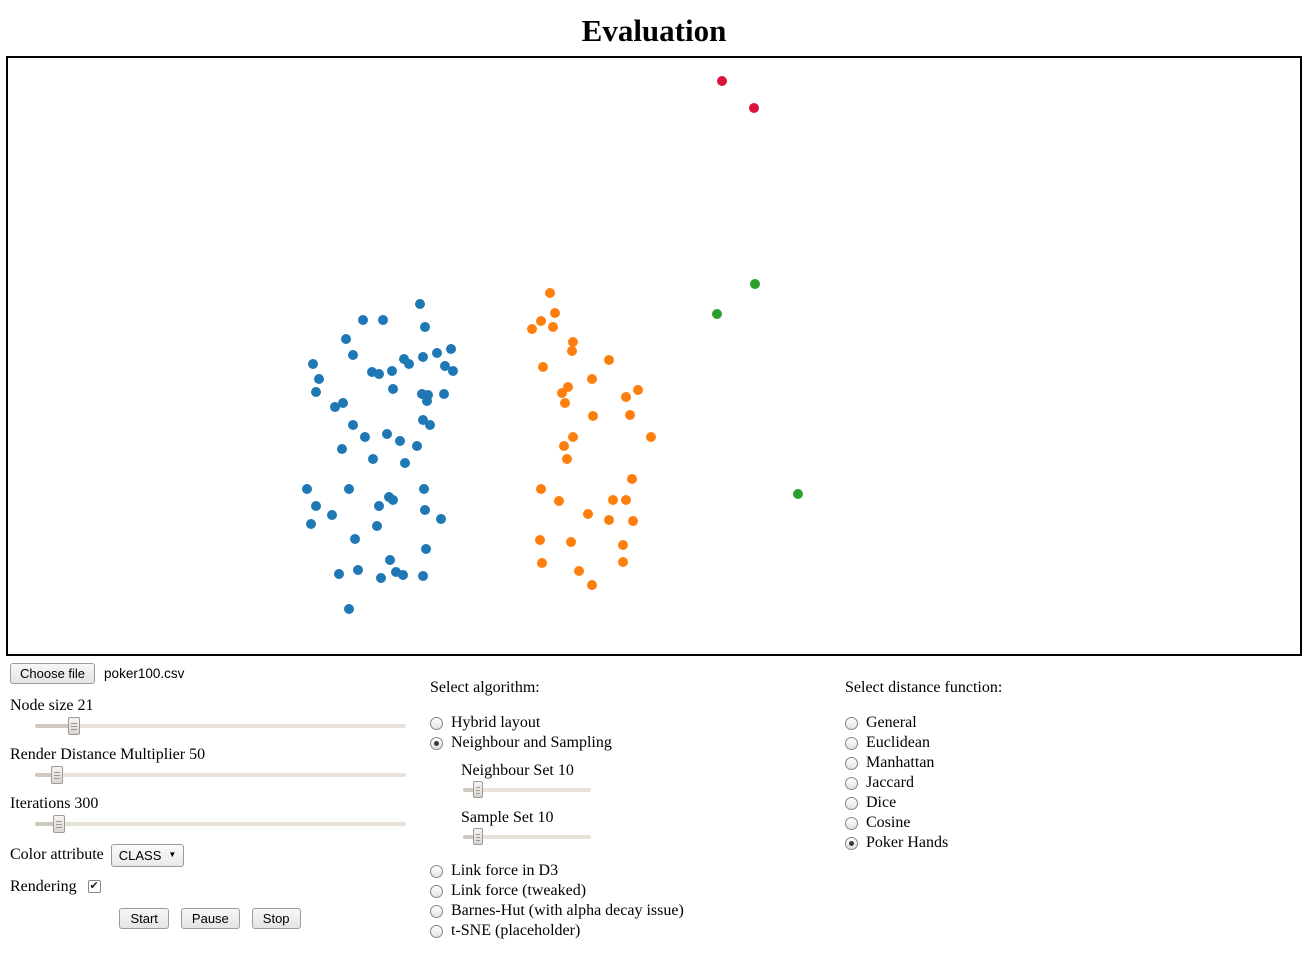 The image size is (1308, 958). What do you see at coordinates (636, 931) in the screenshot?
I see `radio-t-sne-placeholder: t-SNE (placeholder)` at bounding box center [636, 931].